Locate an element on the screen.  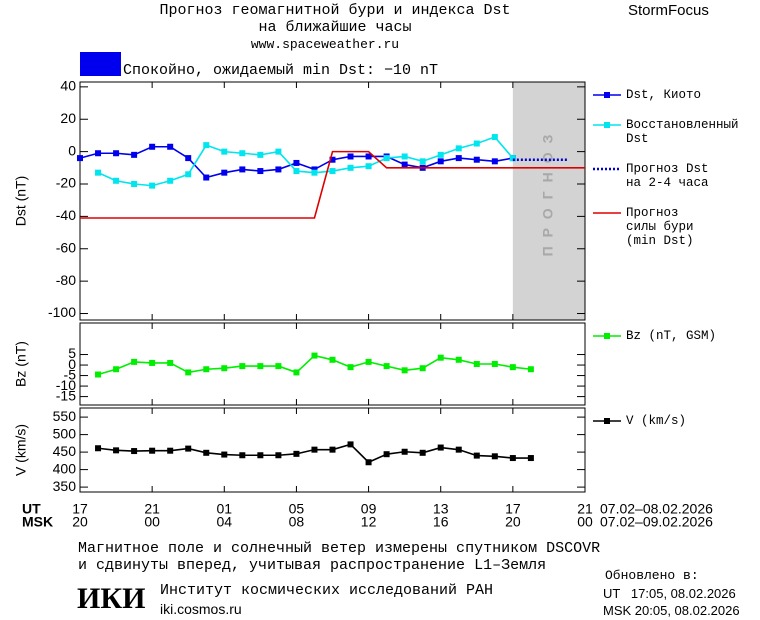
y-axis-label: Bz (nT) is located at coordinates (21, 364).